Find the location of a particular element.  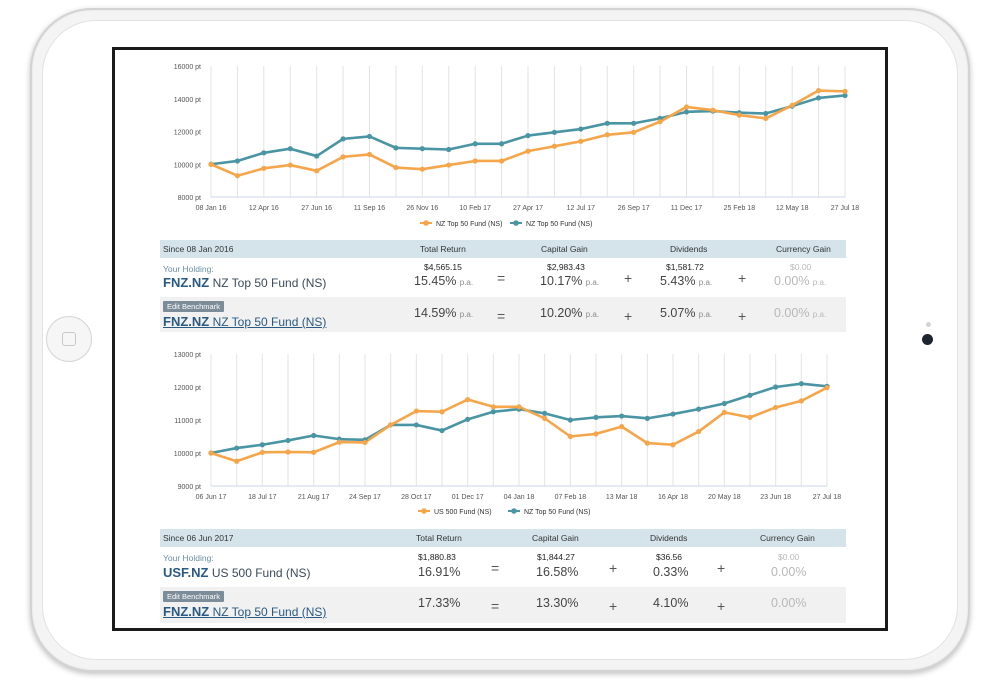

home-button is located at coordinates (69, 339).